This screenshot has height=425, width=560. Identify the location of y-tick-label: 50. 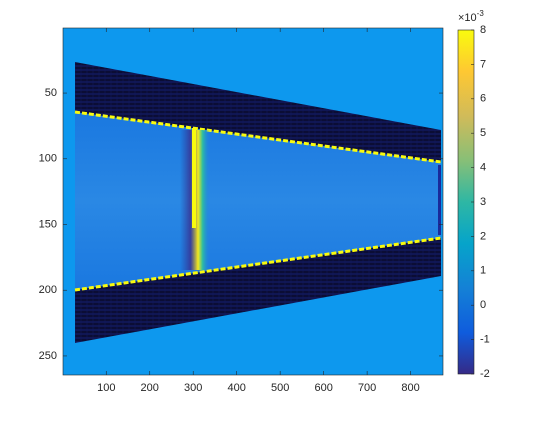
(51, 93).